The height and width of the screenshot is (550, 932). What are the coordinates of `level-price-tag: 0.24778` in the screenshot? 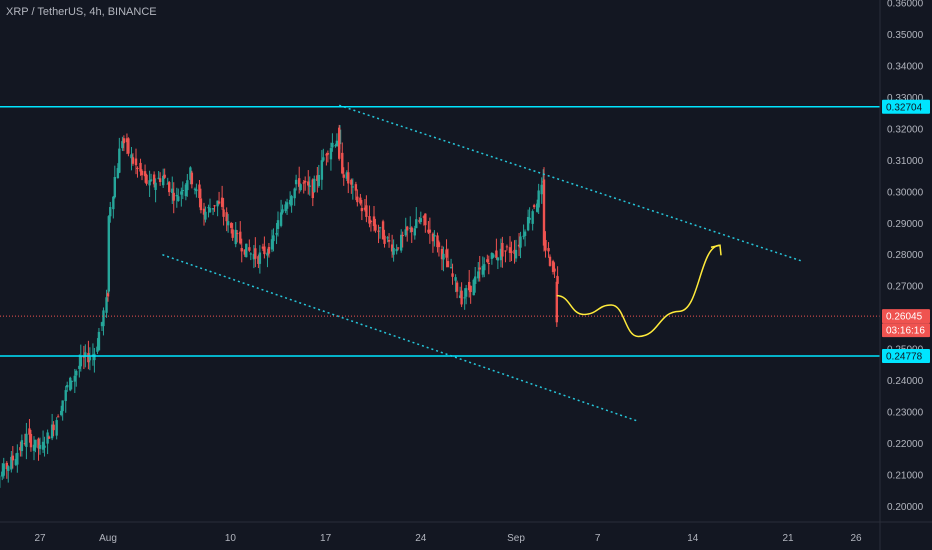 It's located at (904, 357).